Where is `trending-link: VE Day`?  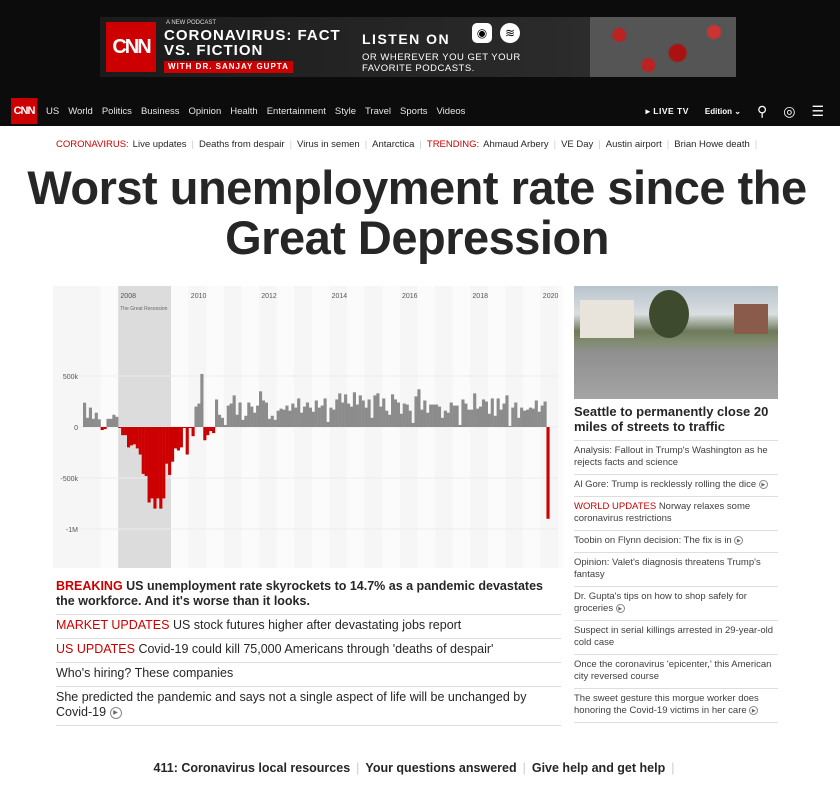
trending-link: VE Day is located at coordinates (577, 144).